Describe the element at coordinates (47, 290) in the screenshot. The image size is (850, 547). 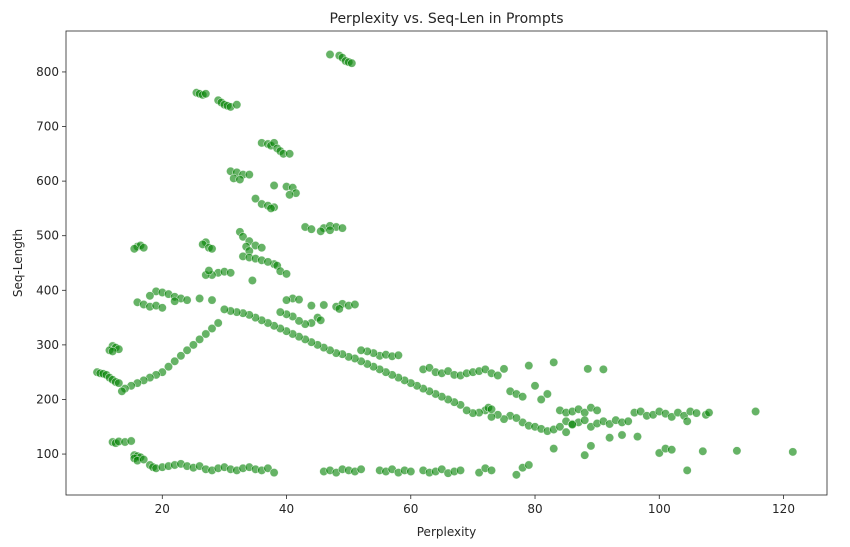
I see `y-tick-label: 400` at that location.